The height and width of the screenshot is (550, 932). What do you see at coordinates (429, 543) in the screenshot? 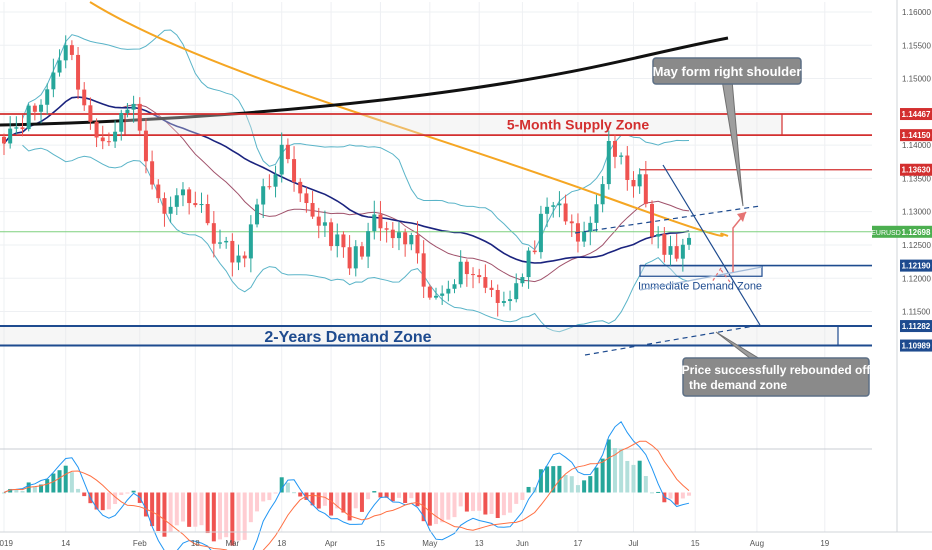
I see `time-tick-label: May` at bounding box center [429, 543].